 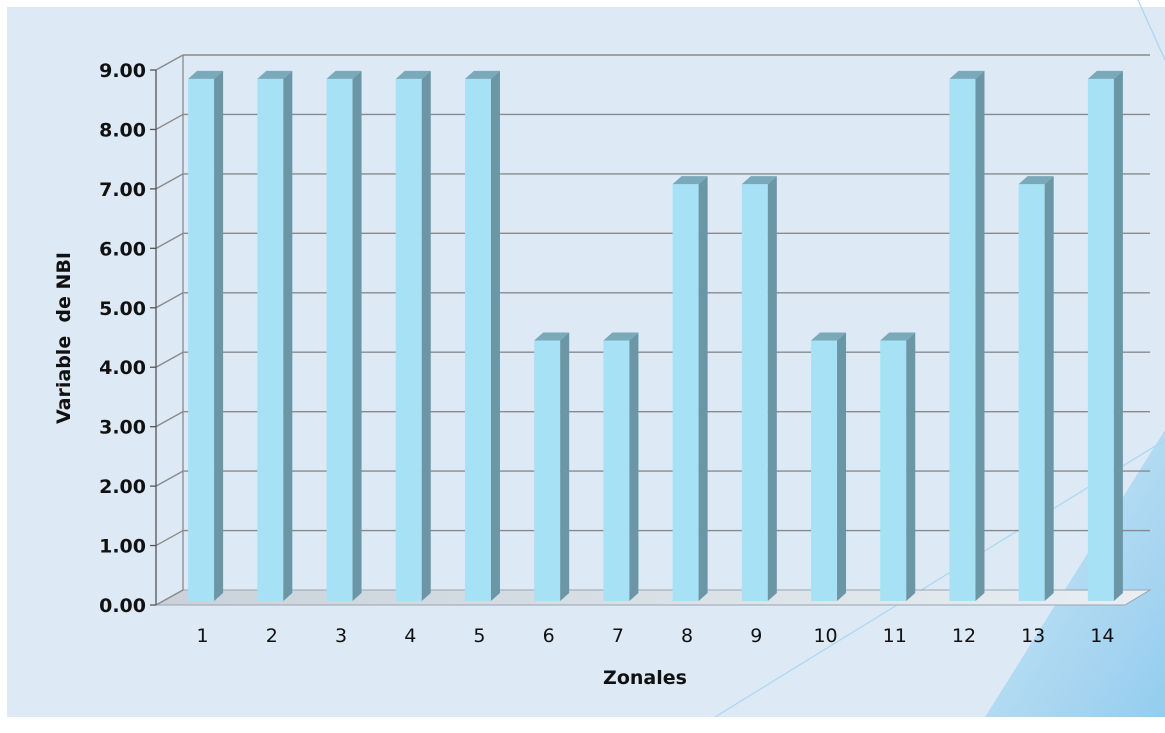 What do you see at coordinates (64, 338) in the screenshot?
I see `y-axis-title: Variable de NBI` at bounding box center [64, 338].